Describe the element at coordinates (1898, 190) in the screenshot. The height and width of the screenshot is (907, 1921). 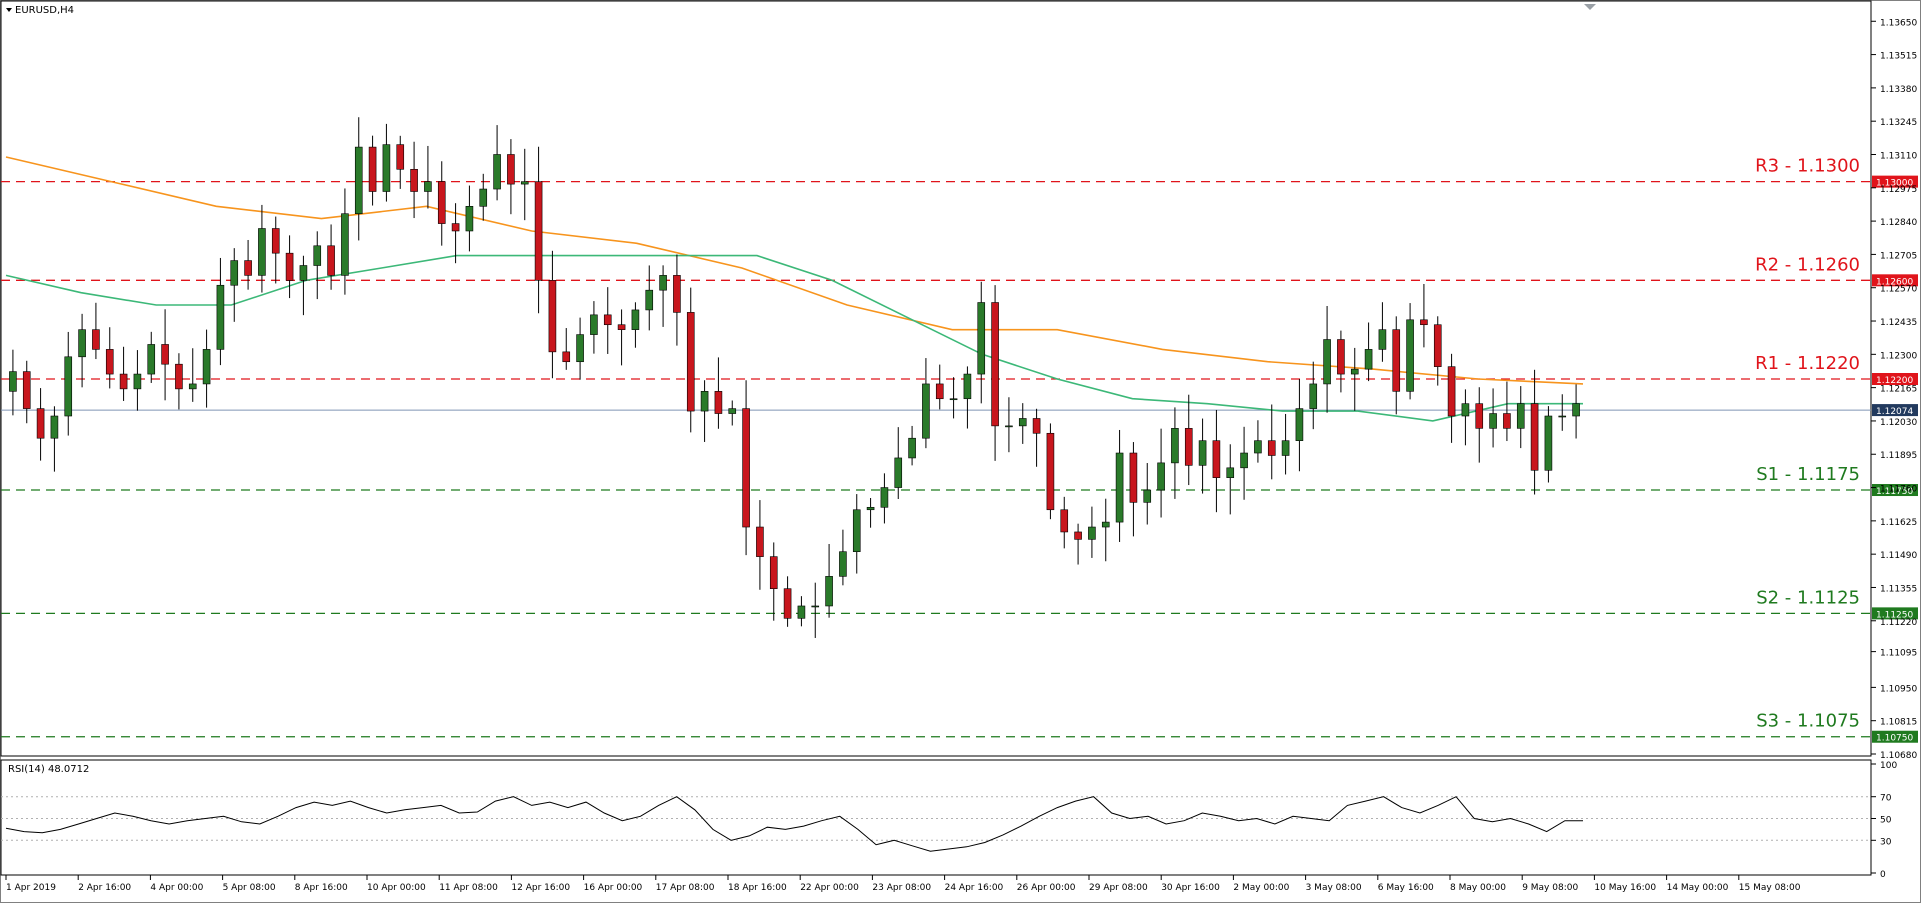
I see `price-tick-label: 1.12975` at that location.